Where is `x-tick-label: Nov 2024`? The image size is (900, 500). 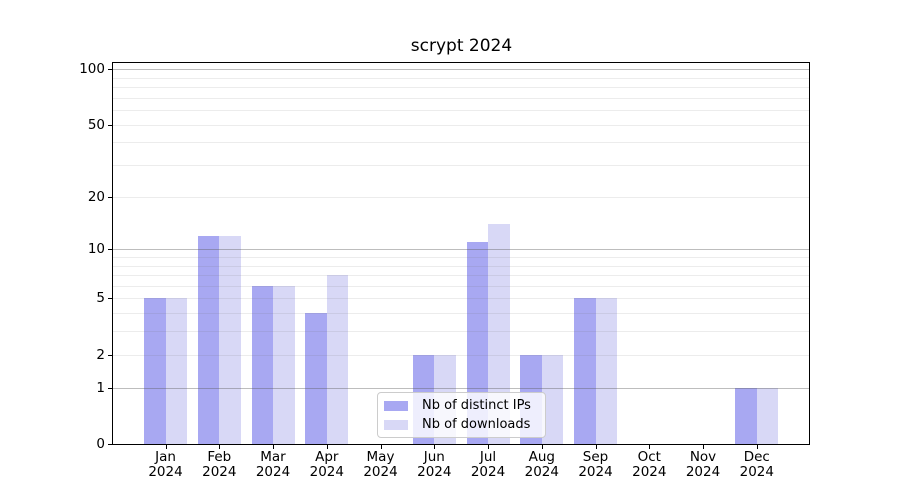
x-tick-label: Nov 2024 is located at coordinates (703, 465).